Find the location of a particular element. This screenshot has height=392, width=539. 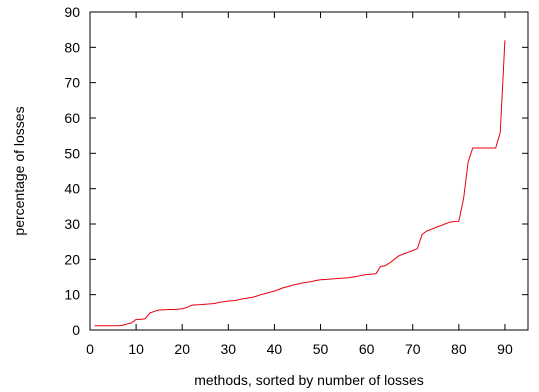

y-tick-label: 10 is located at coordinates (72, 295).